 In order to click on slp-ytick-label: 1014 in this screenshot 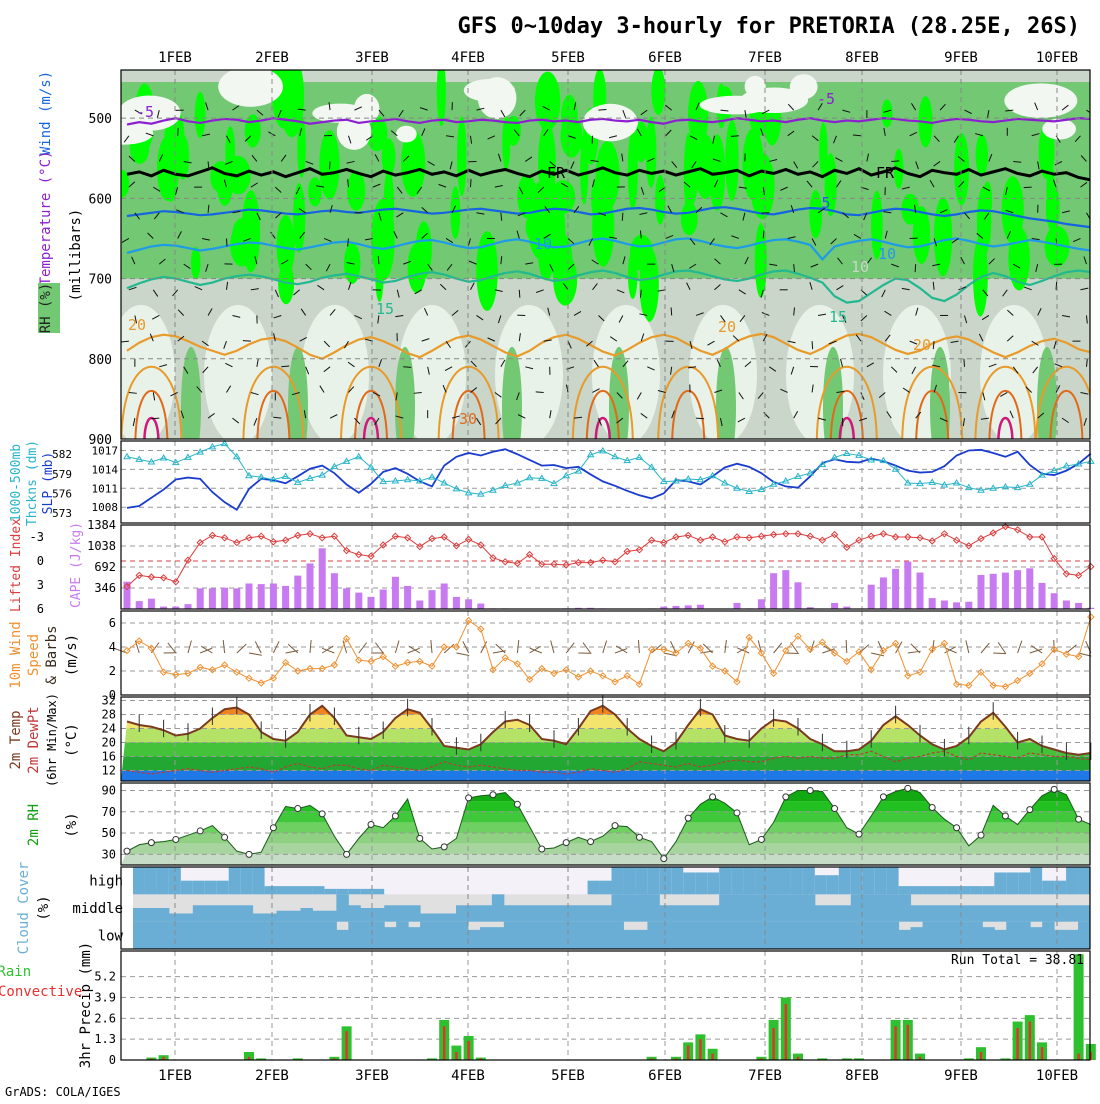, I will do `click(105, 469)`.